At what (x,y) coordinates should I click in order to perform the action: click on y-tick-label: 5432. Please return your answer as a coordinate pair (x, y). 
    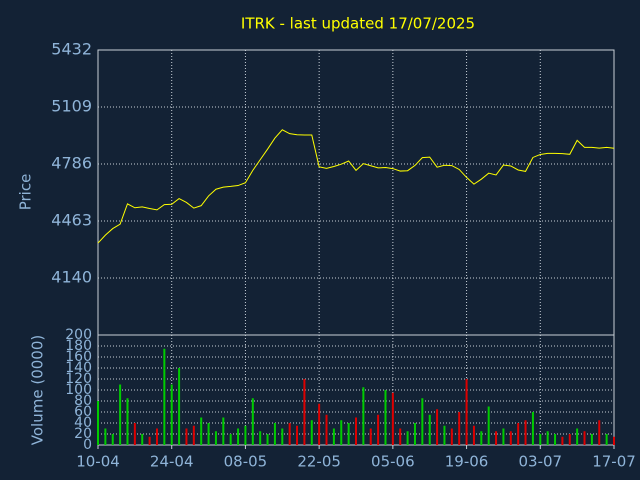
    Looking at the image, I should click on (71, 49).